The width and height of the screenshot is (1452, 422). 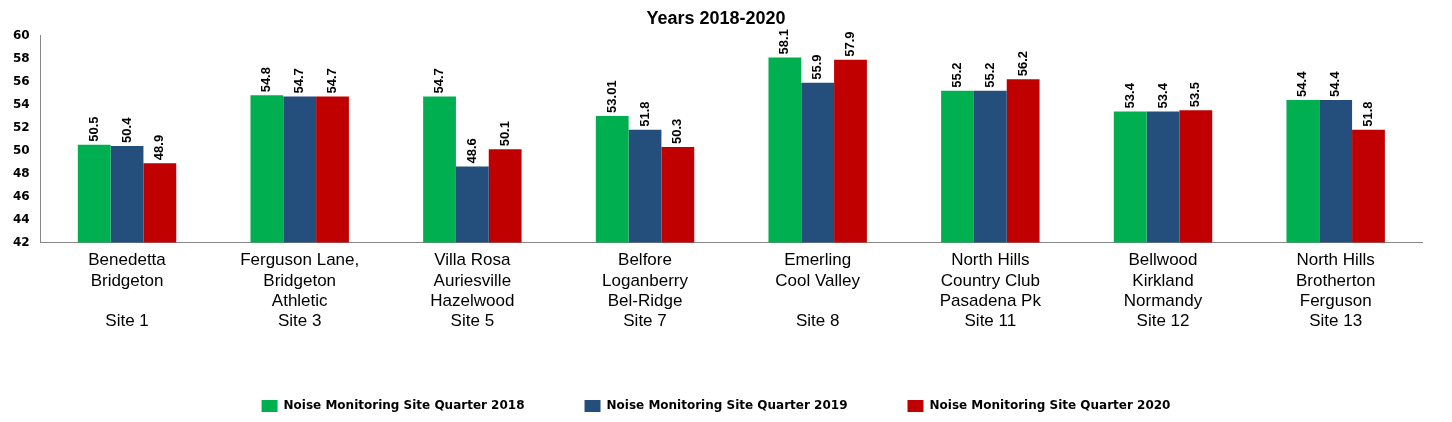 I want to click on category-label: Benedetta Bridgeton Site 1, so click(x=127, y=290).